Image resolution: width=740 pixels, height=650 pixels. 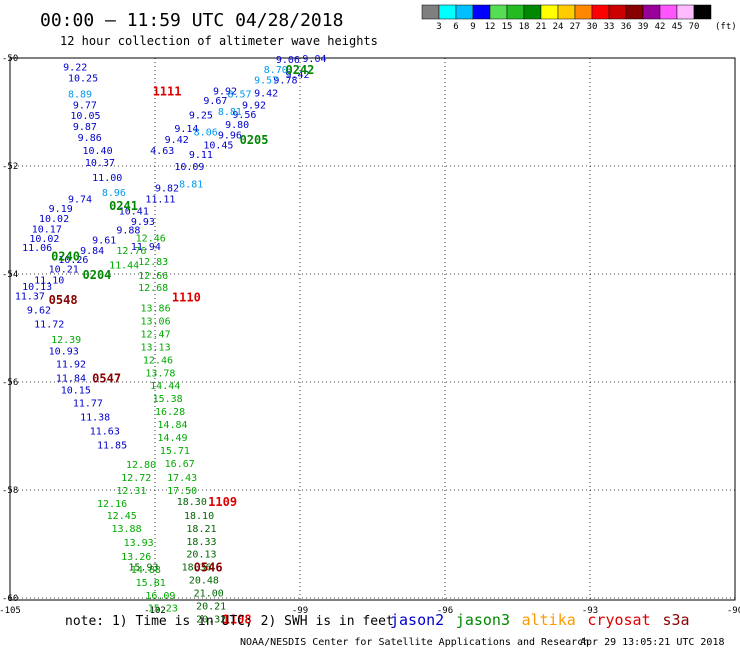 What do you see at coordinates (490, 27) in the screenshot?
I see `colorbar-label: 12` at bounding box center [490, 27].